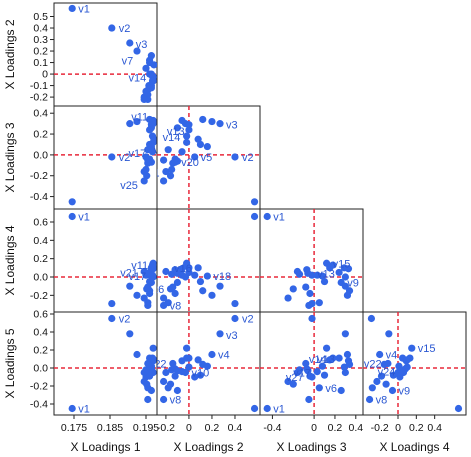  I want to click on data-point-v7, so click(203, 291).